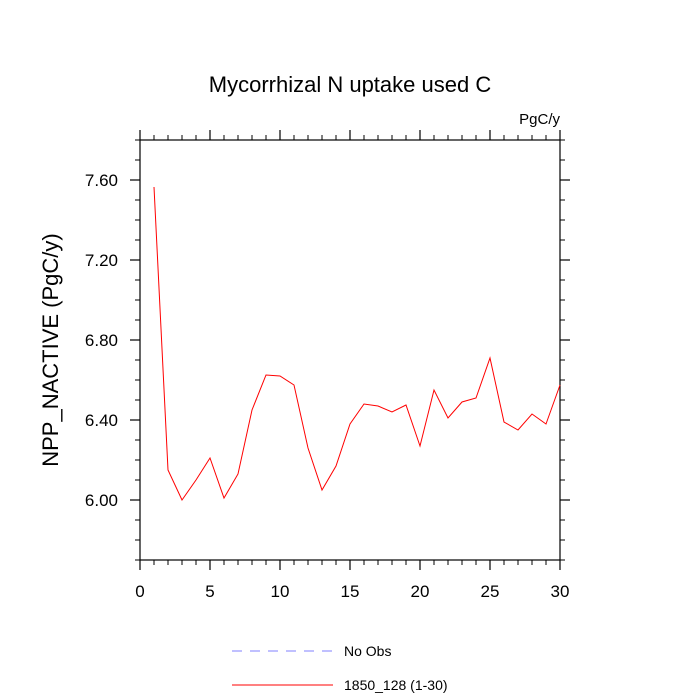  What do you see at coordinates (367, 651) in the screenshot?
I see `legend-label: No Obs` at bounding box center [367, 651].